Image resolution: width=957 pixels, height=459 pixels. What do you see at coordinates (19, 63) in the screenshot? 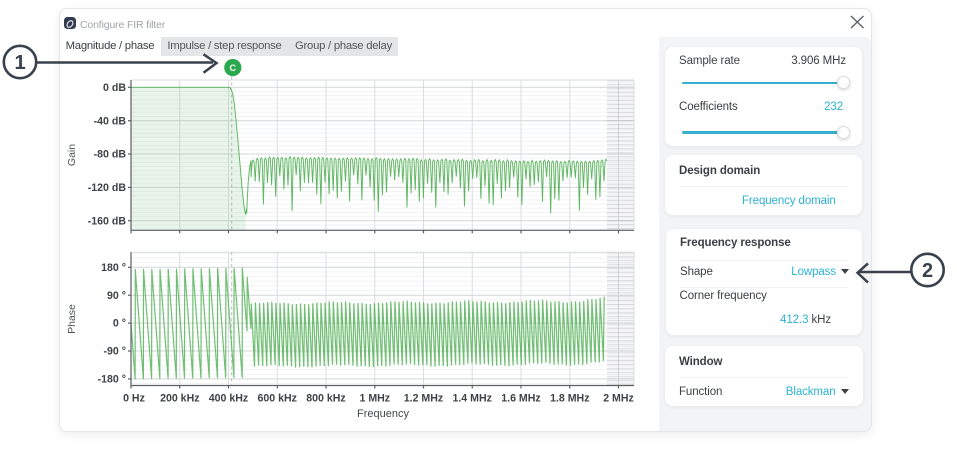
I see `svg-text: 1` at bounding box center [19, 63].